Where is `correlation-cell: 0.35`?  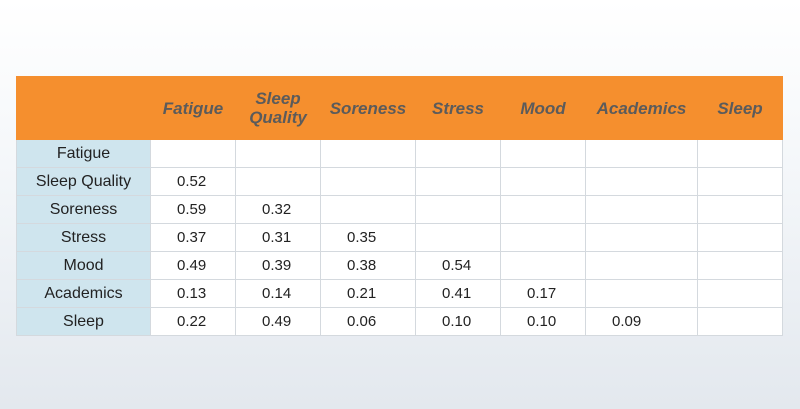
correlation-cell: 0.35 is located at coordinates (368, 237).